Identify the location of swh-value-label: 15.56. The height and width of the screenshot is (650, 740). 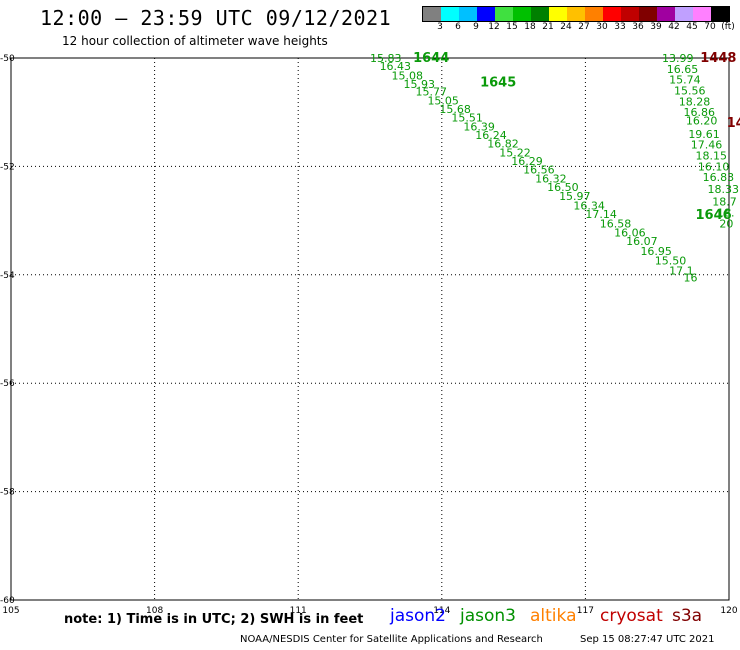
(690, 91).